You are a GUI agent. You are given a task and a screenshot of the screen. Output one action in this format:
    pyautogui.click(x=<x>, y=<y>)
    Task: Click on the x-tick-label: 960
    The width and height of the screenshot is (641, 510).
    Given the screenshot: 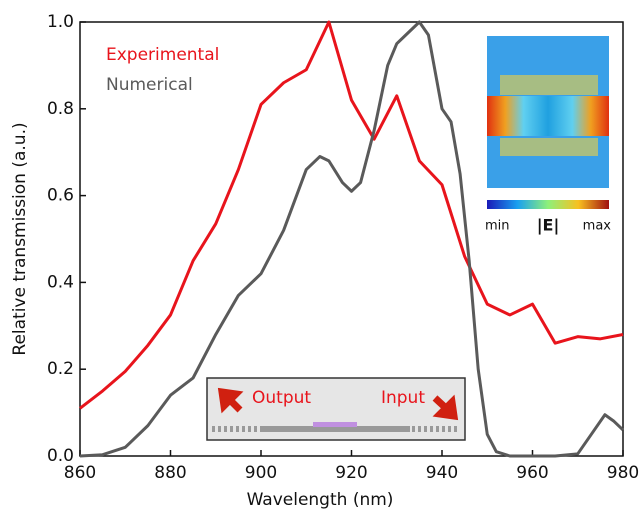 What is the action you would take?
    pyautogui.click(x=532, y=473)
    